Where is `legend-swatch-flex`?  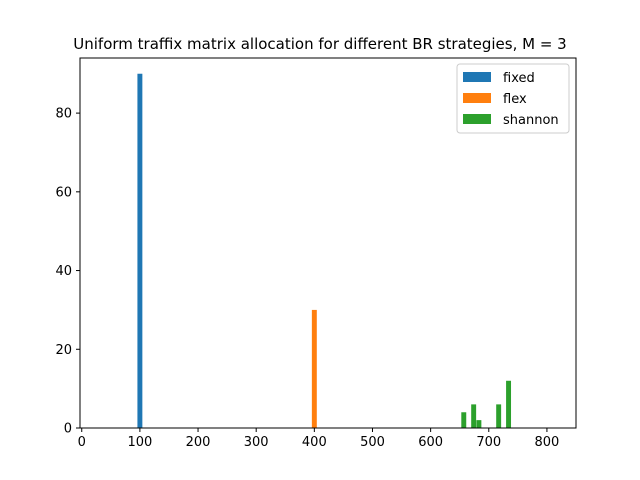 legend-swatch-flex is located at coordinates (477, 98).